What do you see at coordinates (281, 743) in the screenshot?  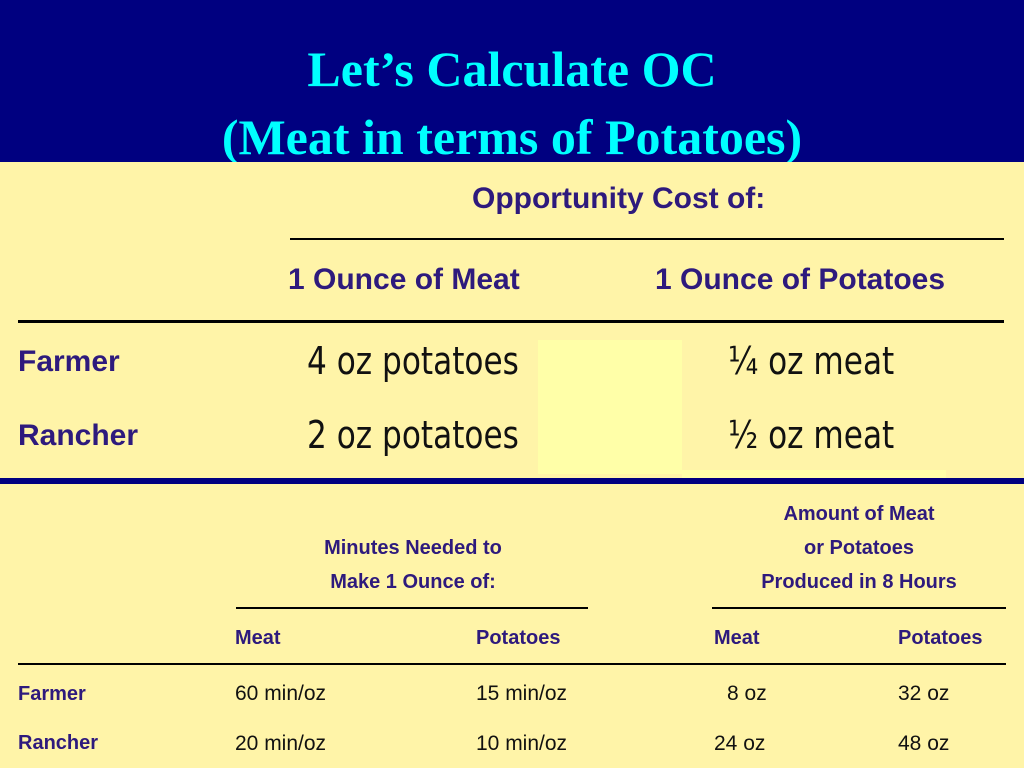 I see `prod-rancher-min-meat: 20 min/oz` at bounding box center [281, 743].